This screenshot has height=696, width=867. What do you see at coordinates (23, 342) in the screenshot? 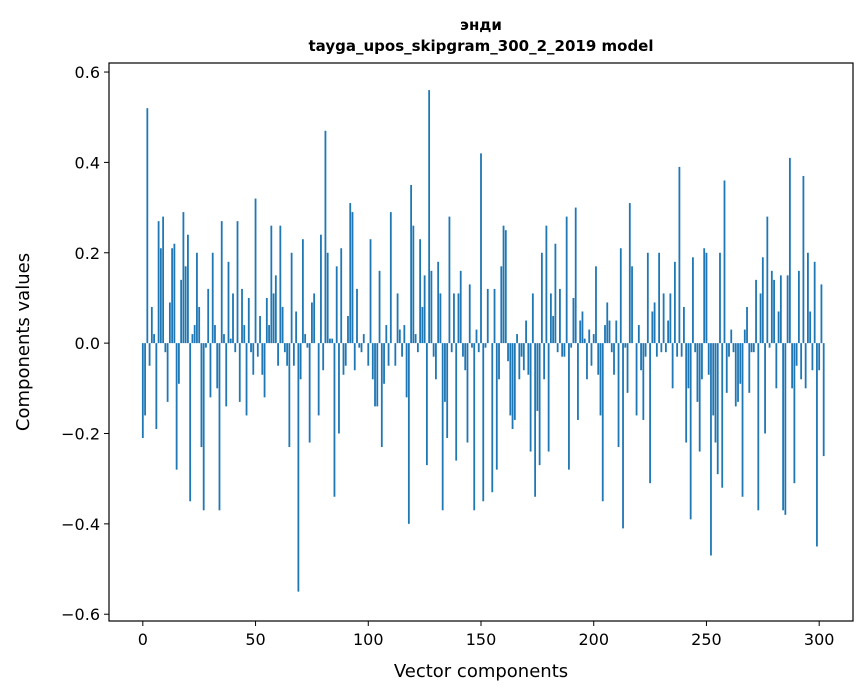
I see `y-axis-label: Components values` at bounding box center [23, 342].